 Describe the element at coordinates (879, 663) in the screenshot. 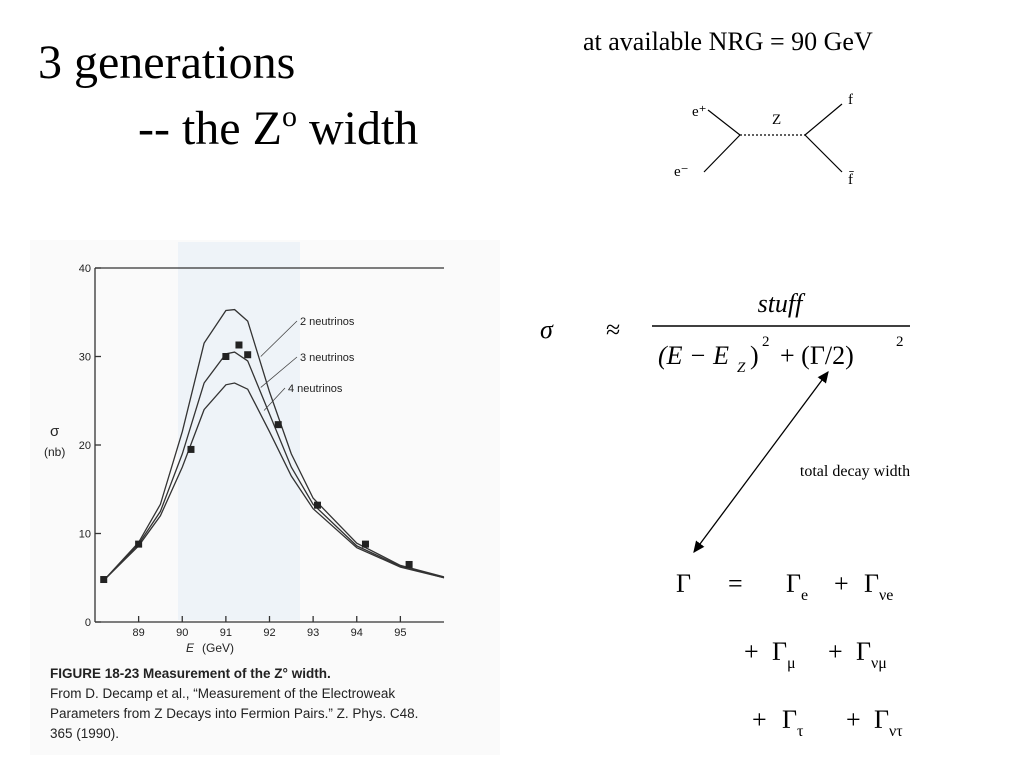

I see `decay-sub: νμ` at that location.